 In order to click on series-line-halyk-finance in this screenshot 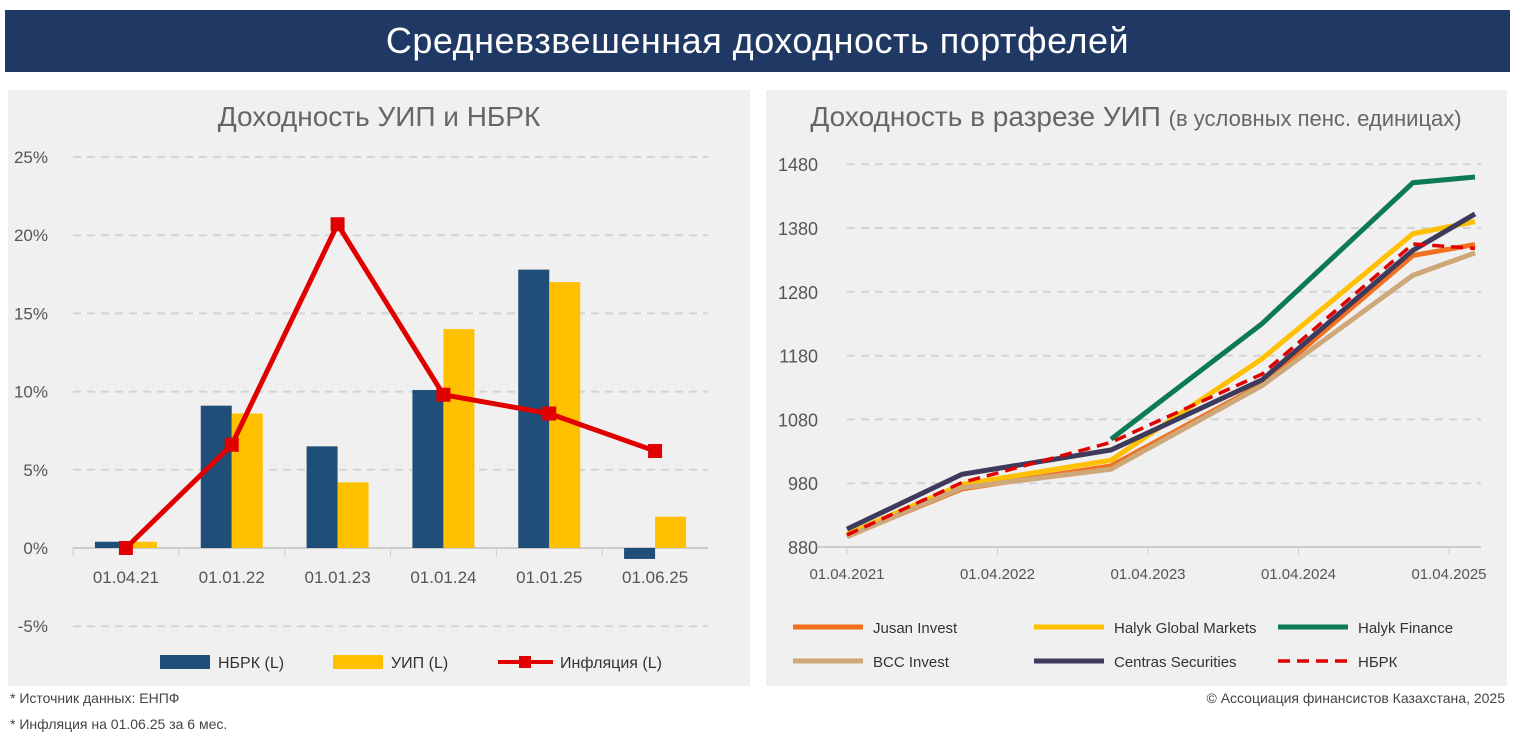, I will do `click(1292, 308)`.